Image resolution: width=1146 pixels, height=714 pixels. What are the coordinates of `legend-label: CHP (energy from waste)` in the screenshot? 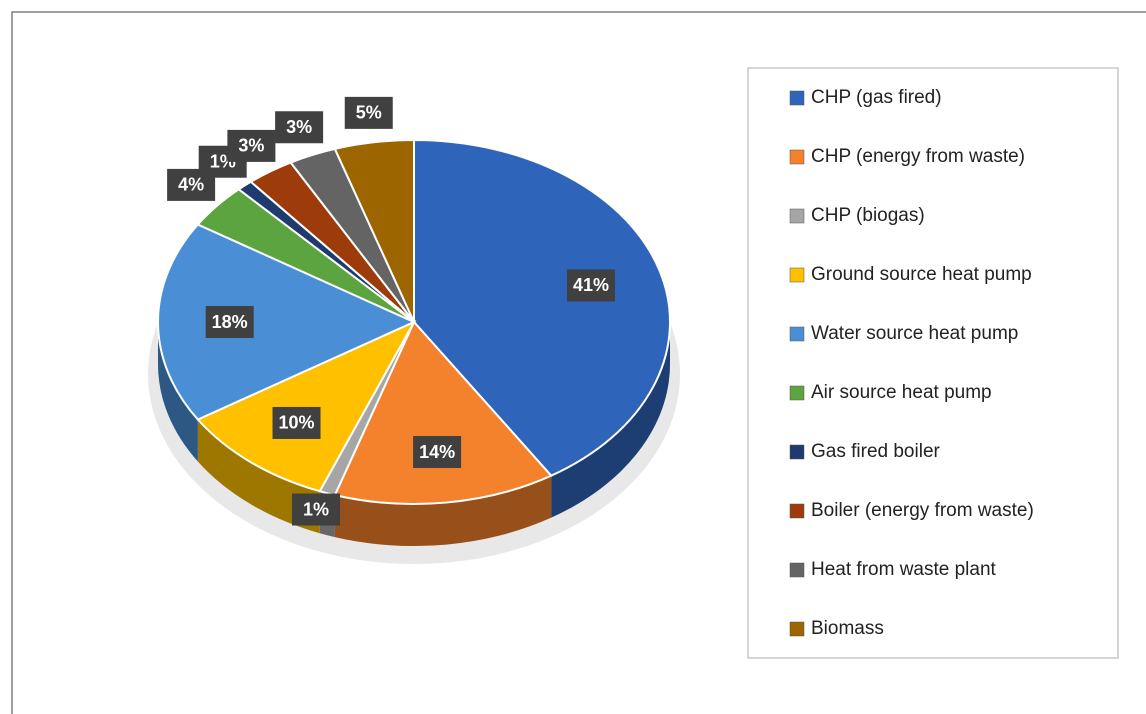 It's located at (918, 156).